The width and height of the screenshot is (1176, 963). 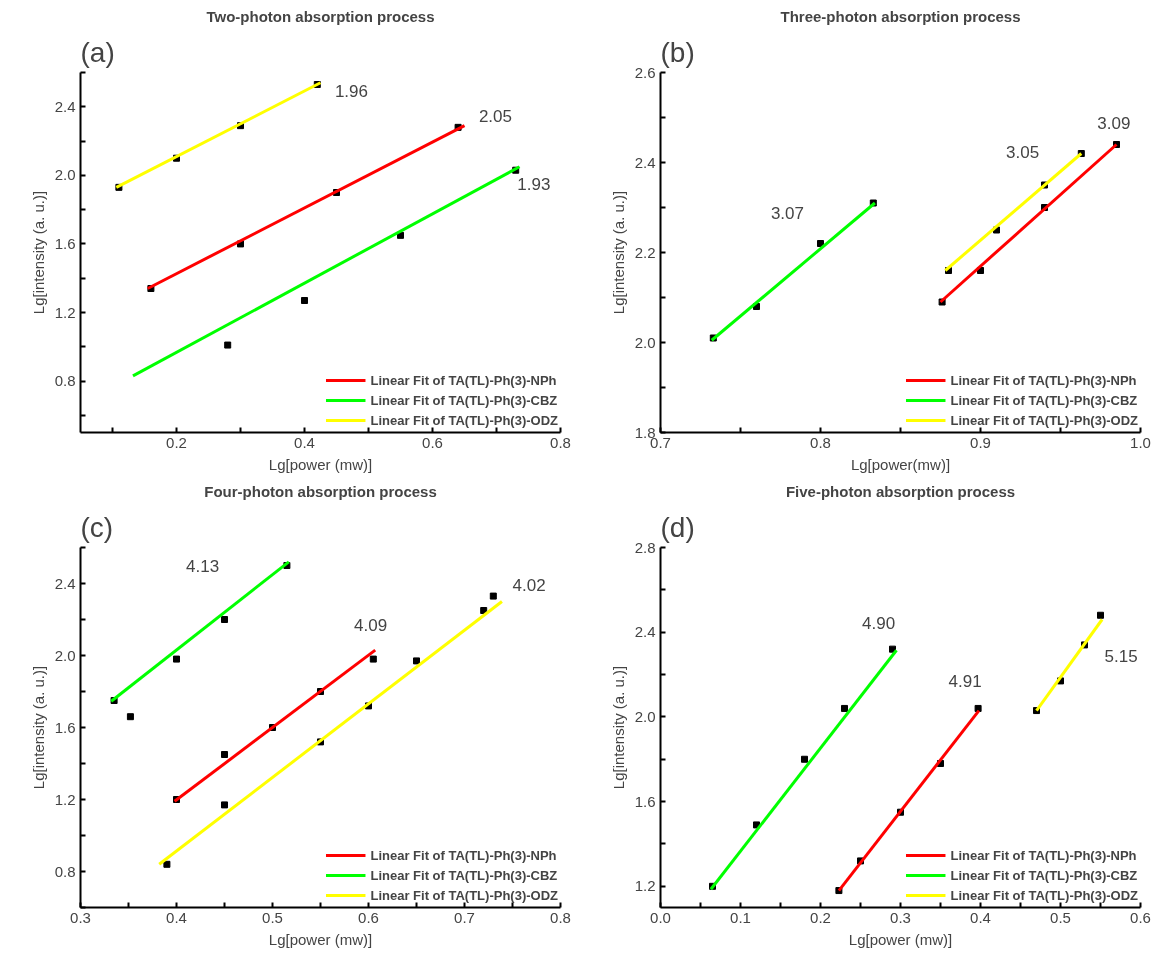 What do you see at coordinates (464, 917) in the screenshot?
I see `x-tick-label: 0.7` at bounding box center [464, 917].